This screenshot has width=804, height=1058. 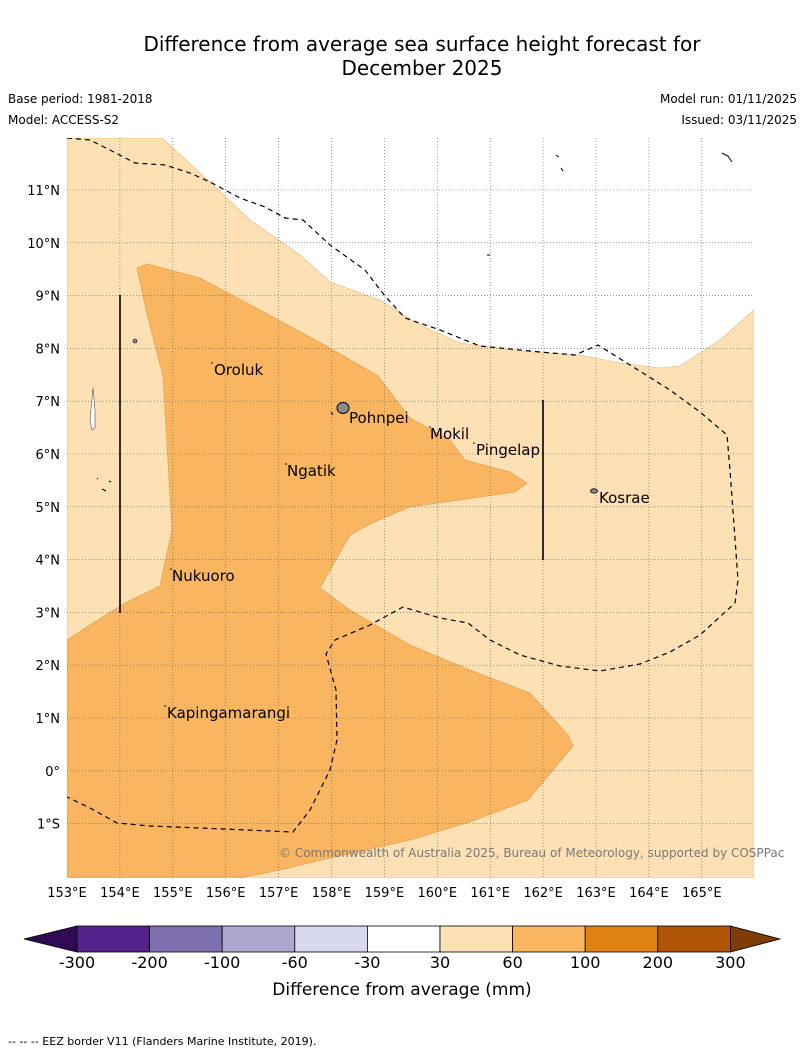 I want to click on colorbar-label: Difference from average (mm), so click(x=401, y=990).